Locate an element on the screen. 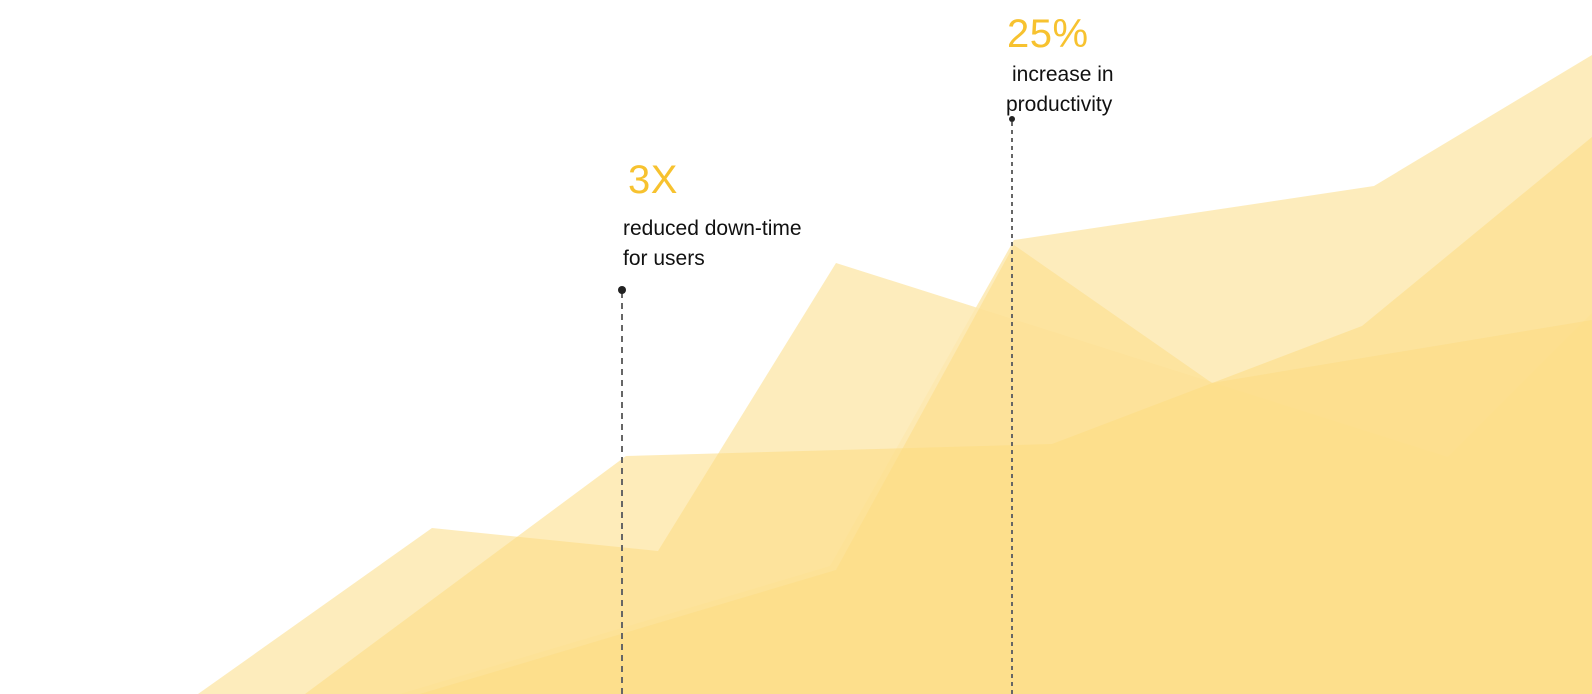  stat-description-line: reduced down-time is located at coordinates (712, 228).